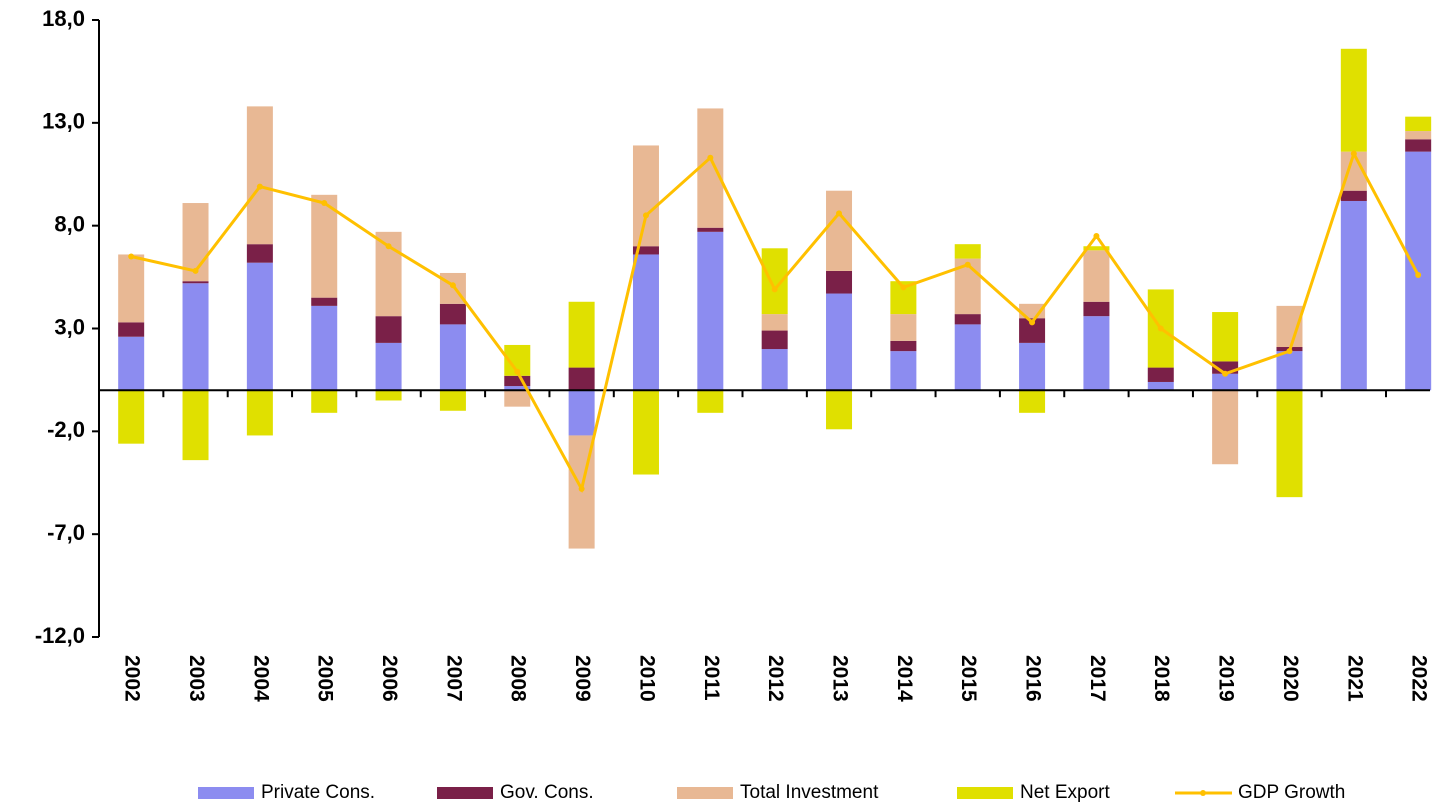 The width and height of the screenshot is (1433, 807). Describe the element at coordinates (453, 678) in the screenshot. I see `x-tick-label: 2007` at that location.